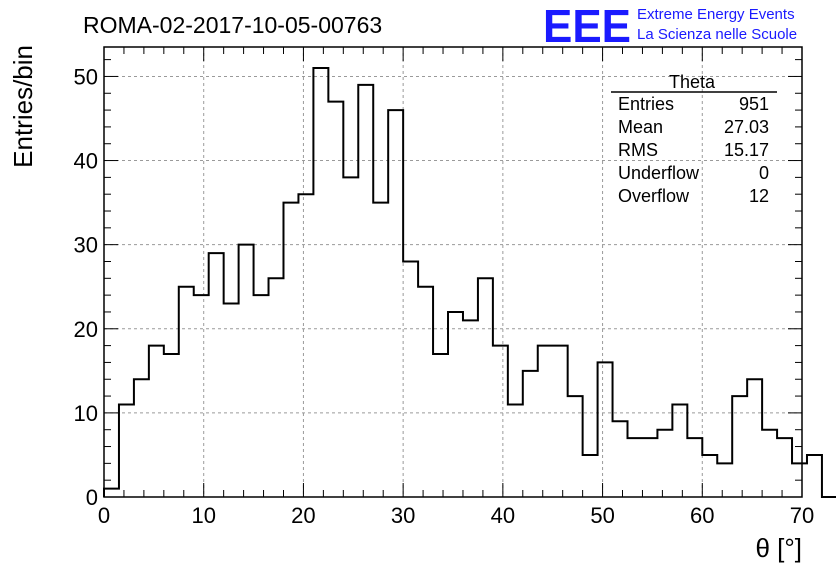 Image resolution: width=836 pixels, height=572 pixels. Describe the element at coordinates (92, 497) in the screenshot. I see `y-tick-label: 0` at that location.